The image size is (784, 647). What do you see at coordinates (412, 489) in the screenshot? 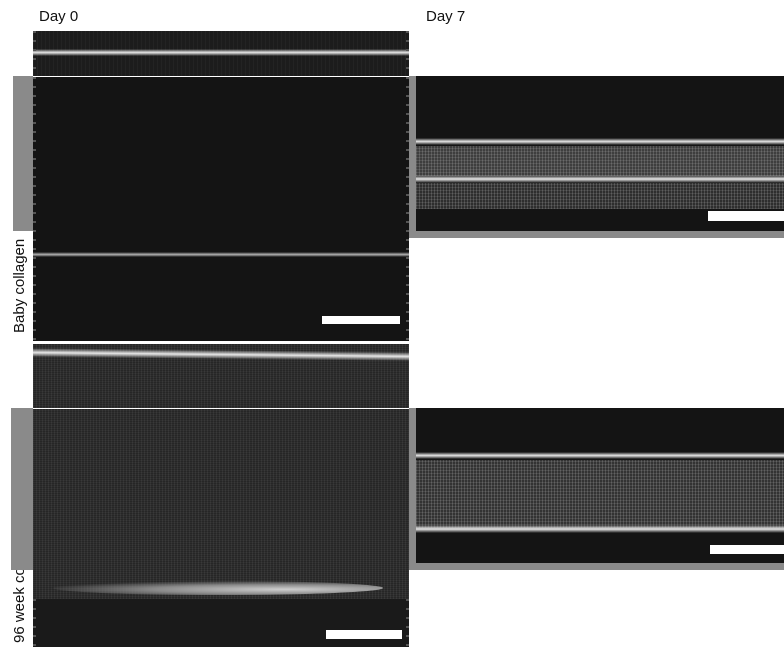
I see `frame-mid-bottom` at bounding box center [412, 489].